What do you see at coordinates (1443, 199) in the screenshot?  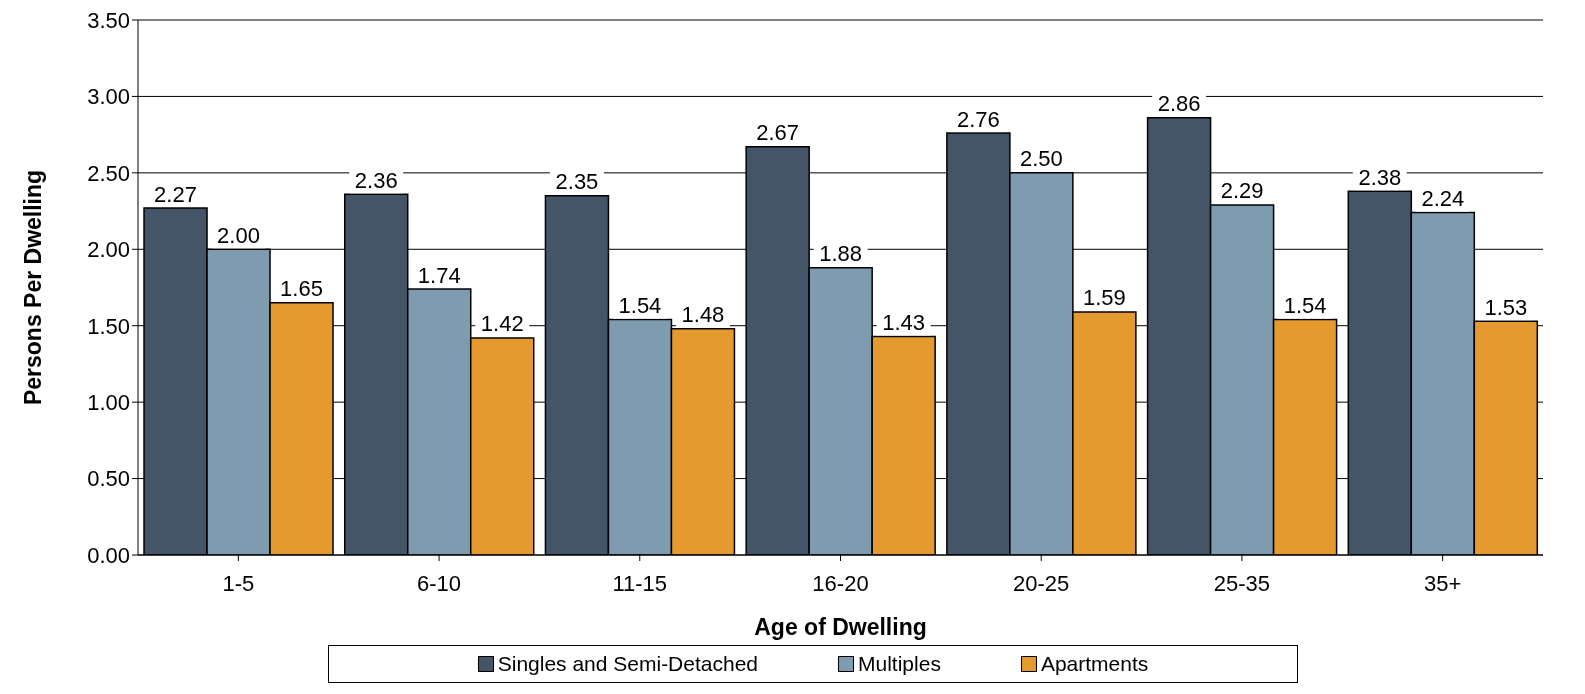 I see `data-label: 2.24` at bounding box center [1443, 199].